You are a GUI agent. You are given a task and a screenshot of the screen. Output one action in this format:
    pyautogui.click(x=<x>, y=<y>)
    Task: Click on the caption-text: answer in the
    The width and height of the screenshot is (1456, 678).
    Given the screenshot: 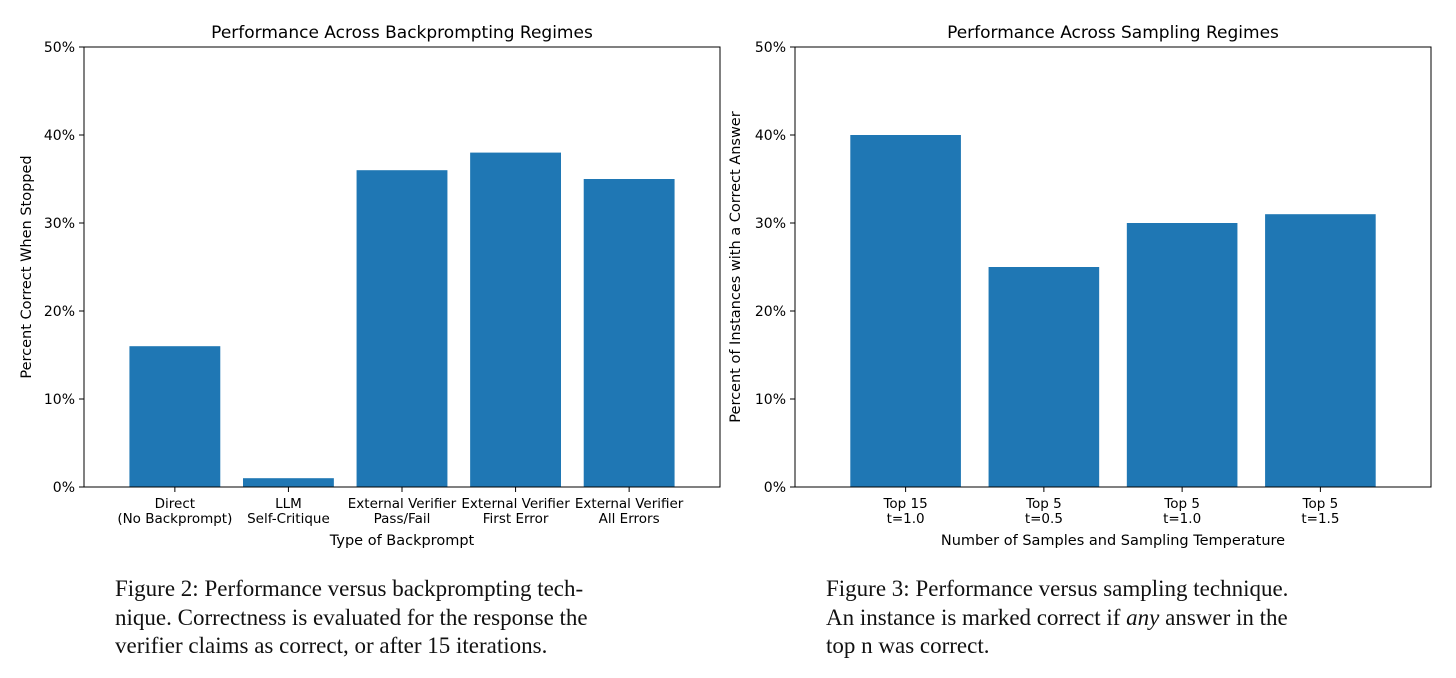 What is the action you would take?
    pyautogui.click(x=1223, y=617)
    